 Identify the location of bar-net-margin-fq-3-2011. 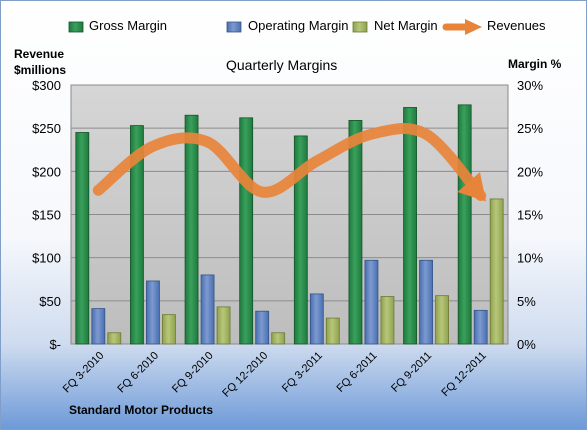
(332, 331).